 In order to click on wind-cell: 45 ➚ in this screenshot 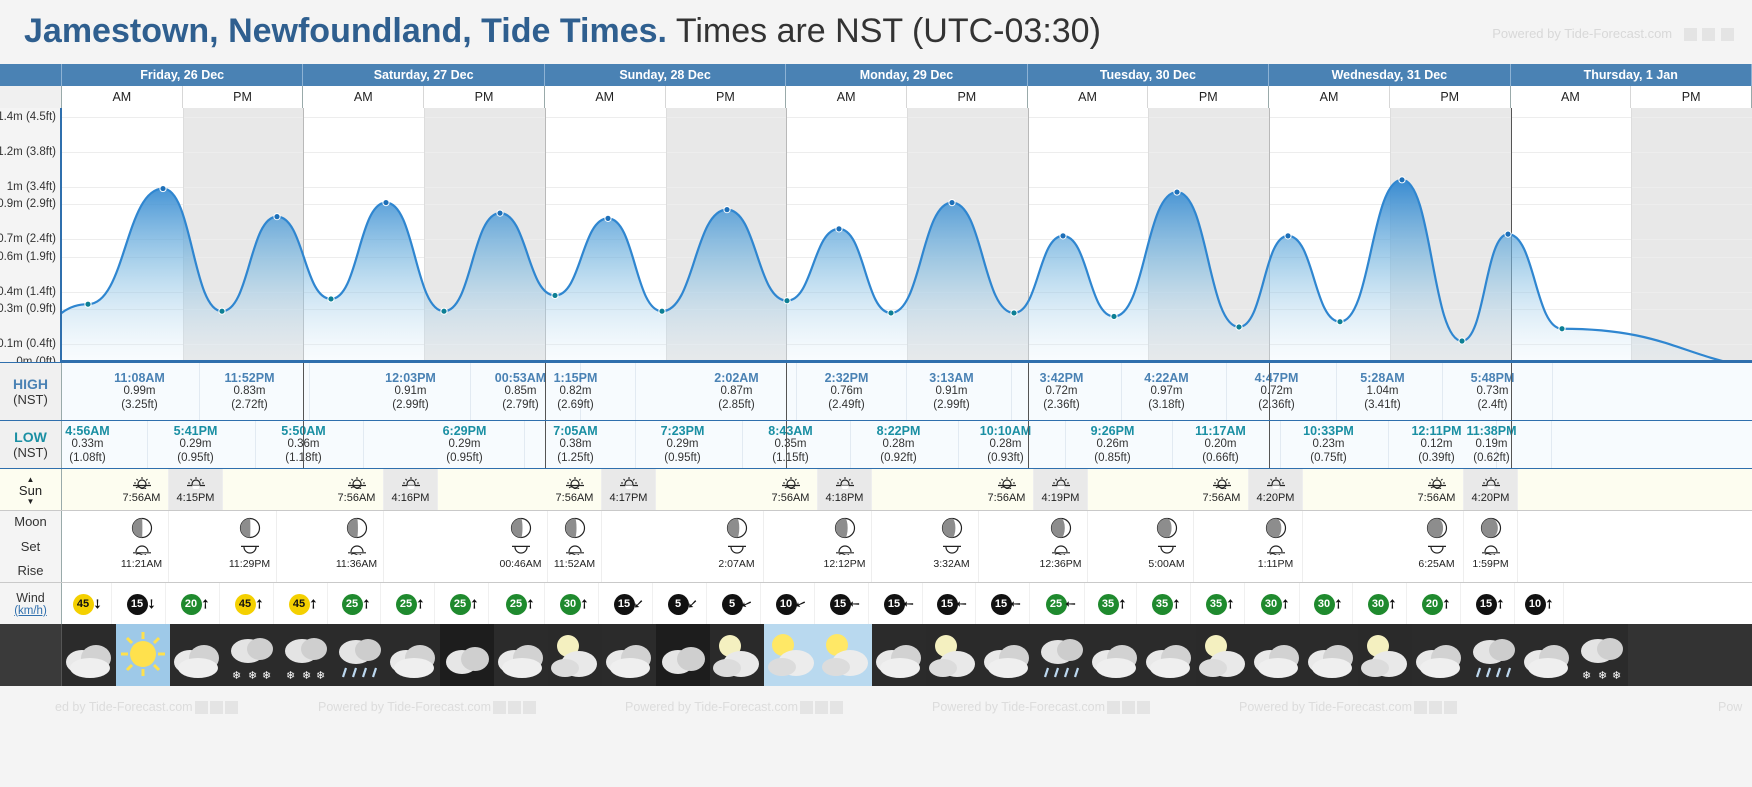, I will do `click(250, 604)`.